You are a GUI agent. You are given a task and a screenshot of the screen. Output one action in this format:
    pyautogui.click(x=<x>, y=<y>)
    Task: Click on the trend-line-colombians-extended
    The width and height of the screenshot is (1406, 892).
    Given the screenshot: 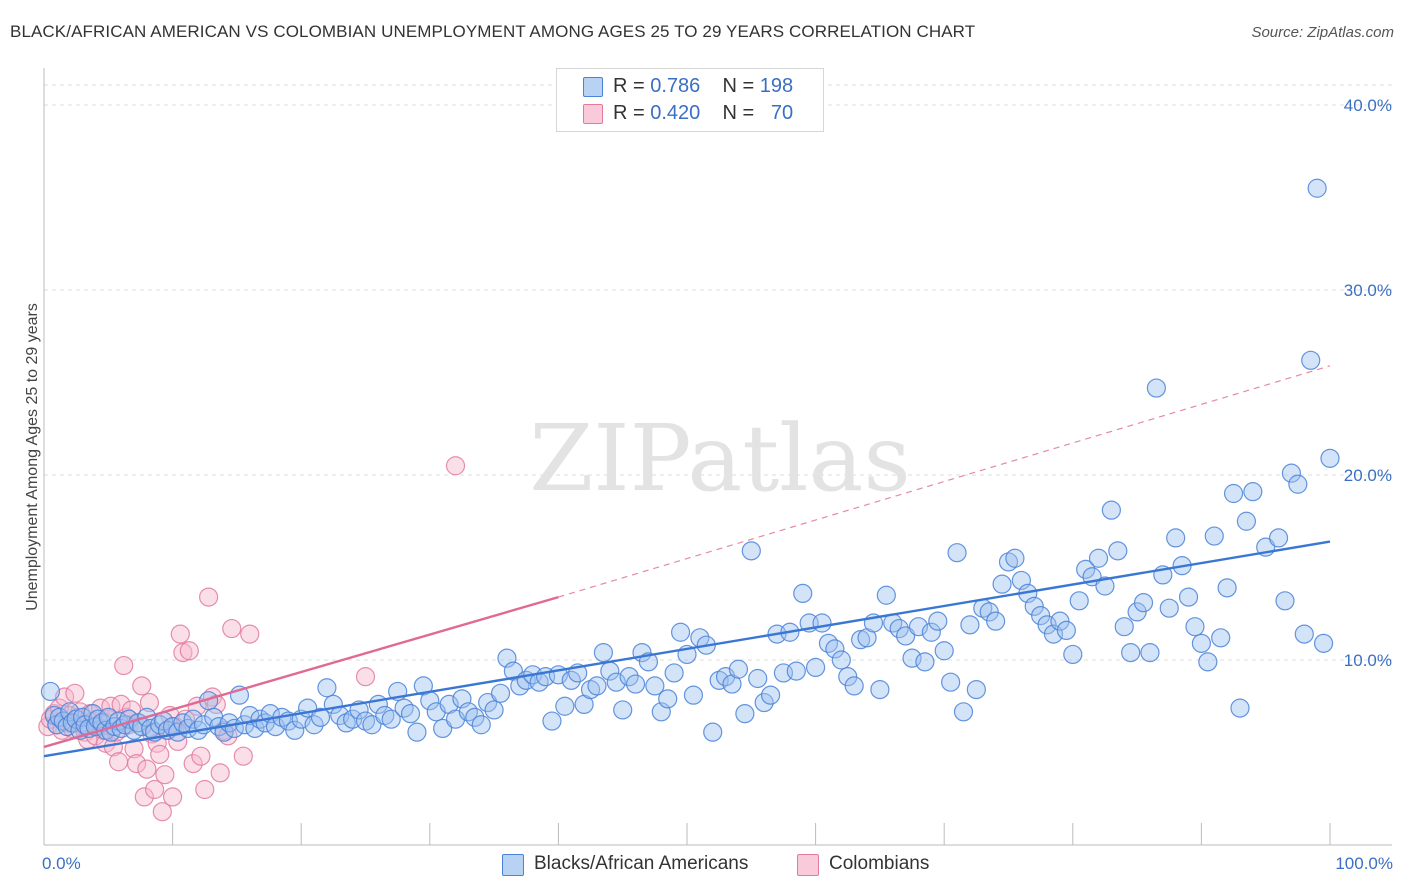 What is the action you would take?
    pyautogui.click(x=944, y=481)
    